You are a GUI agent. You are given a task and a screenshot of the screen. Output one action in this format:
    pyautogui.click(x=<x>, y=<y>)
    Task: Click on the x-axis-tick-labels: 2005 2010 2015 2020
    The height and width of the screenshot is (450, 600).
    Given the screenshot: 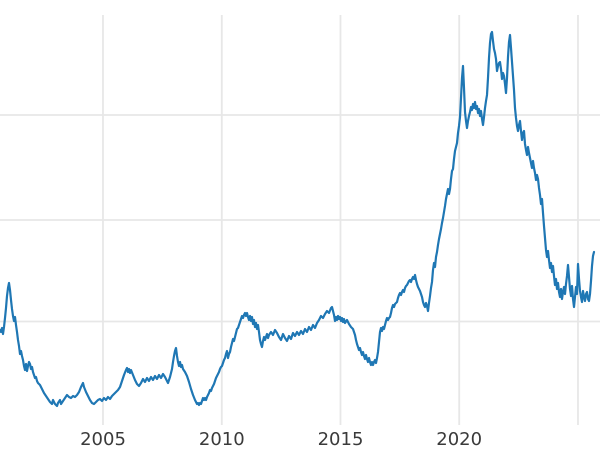 What is the action you would take?
    pyautogui.click(x=281, y=439)
    